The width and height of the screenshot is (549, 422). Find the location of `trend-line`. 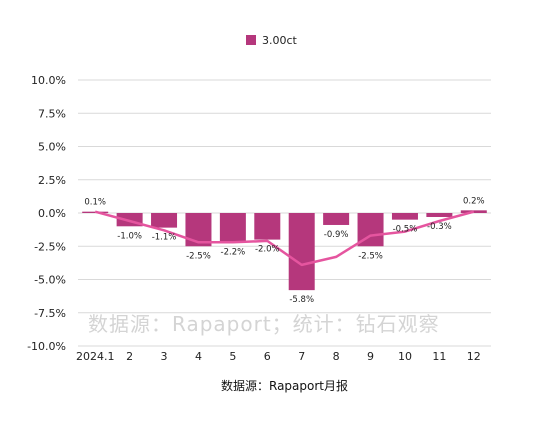

trend-line is located at coordinates (284, 238).